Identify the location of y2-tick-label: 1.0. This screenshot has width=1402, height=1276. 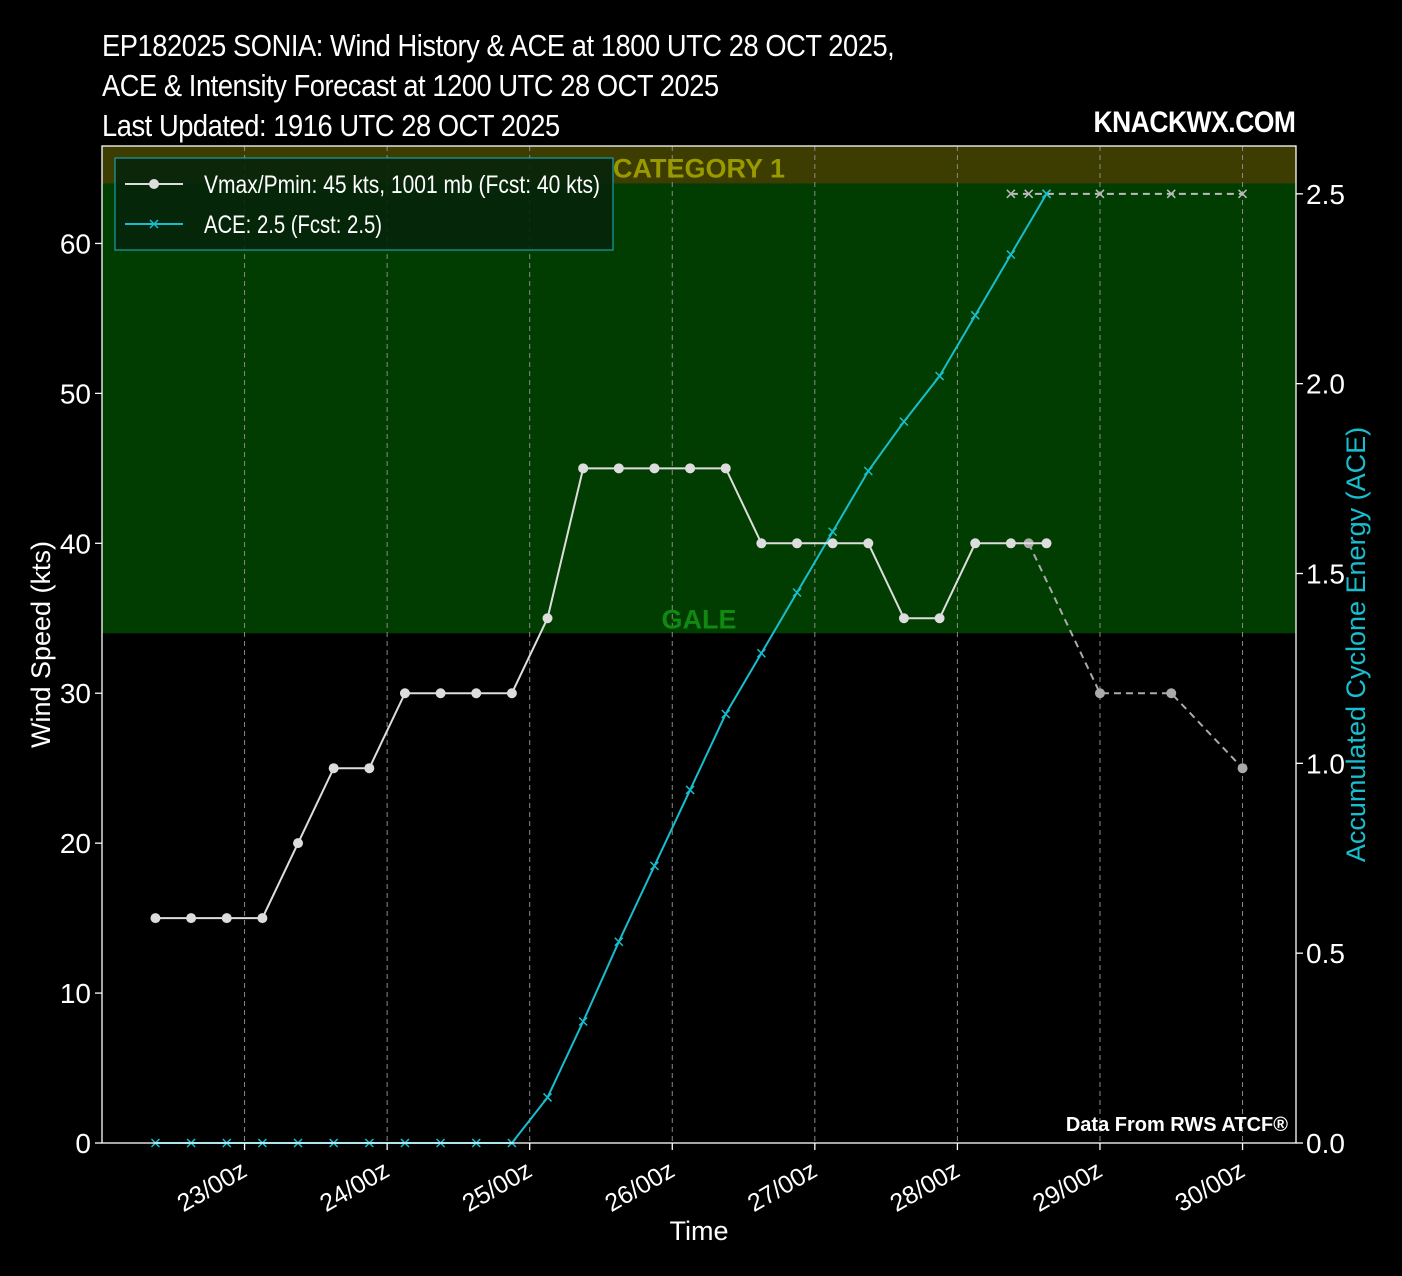
(1325, 763).